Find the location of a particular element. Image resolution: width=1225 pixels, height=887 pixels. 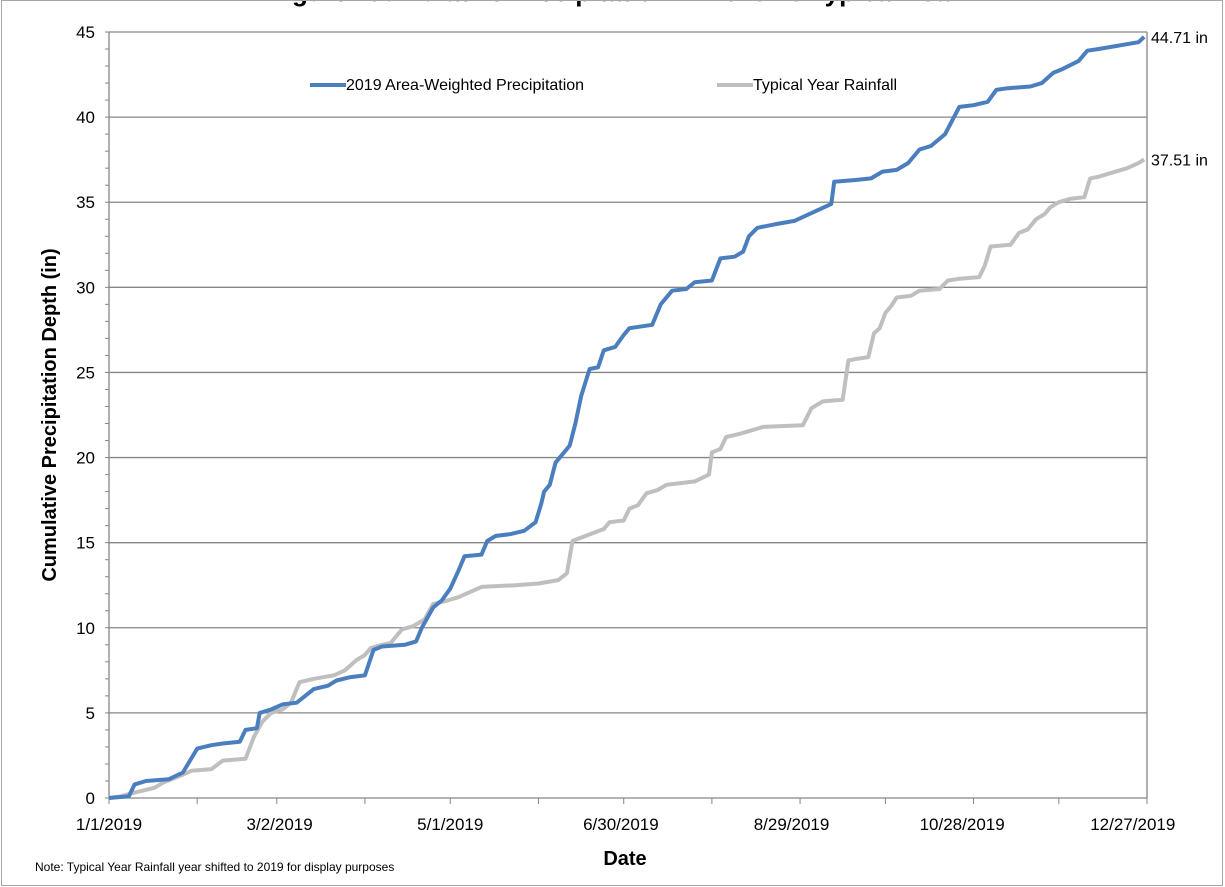

y-tick-label: 45 is located at coordinates (85, 32).